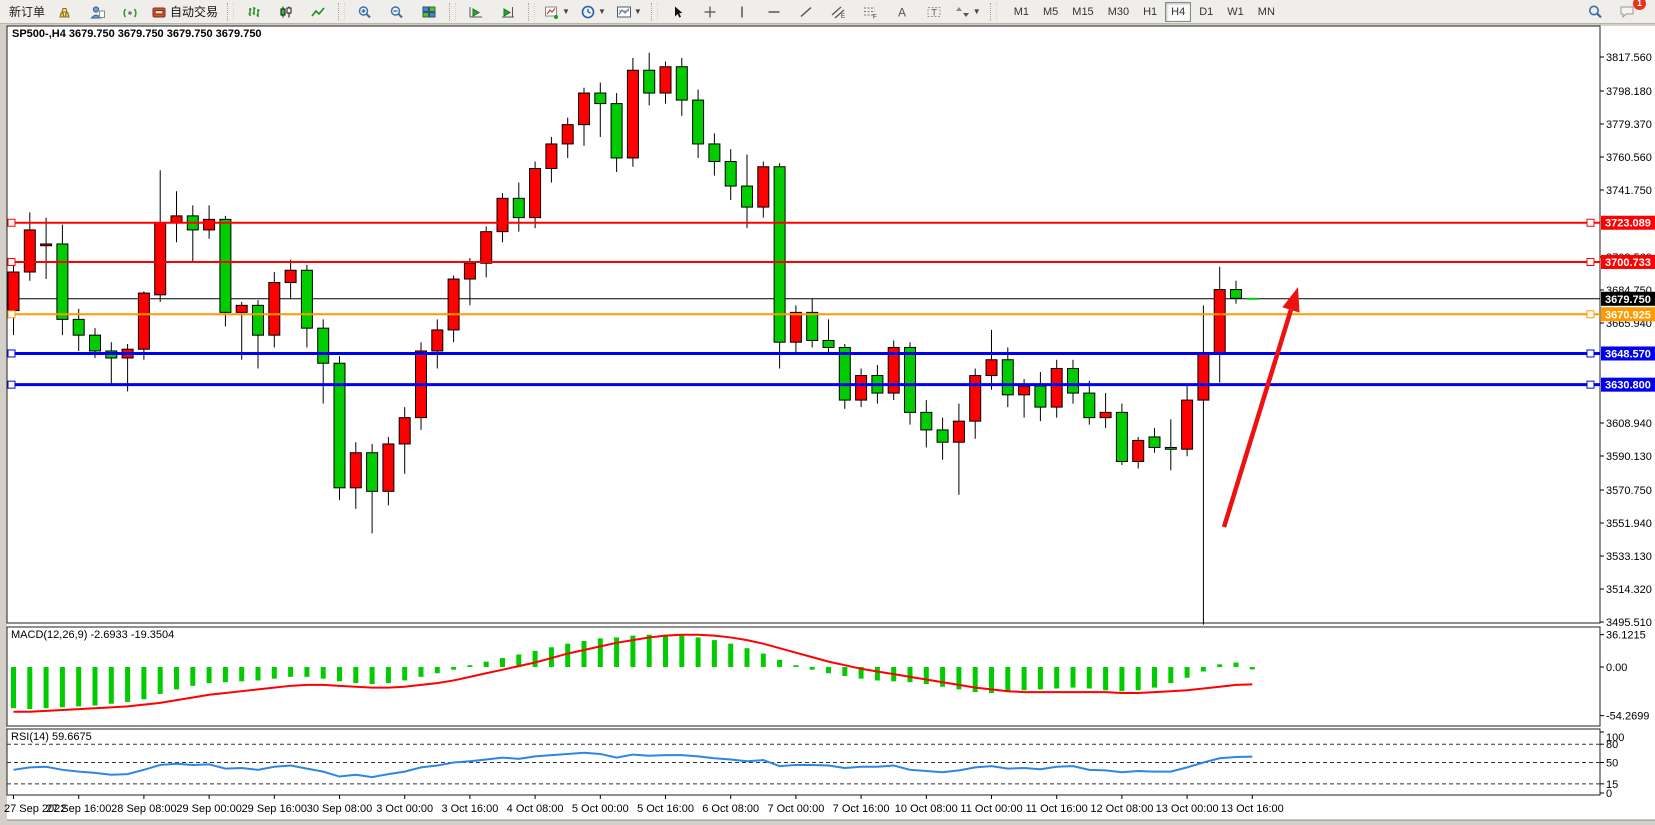 The height and width of the screenshot is (825, 1655). Describe the element at coordinates (286, 12) in the screenshot. I see `candle-chart-button` at that location.